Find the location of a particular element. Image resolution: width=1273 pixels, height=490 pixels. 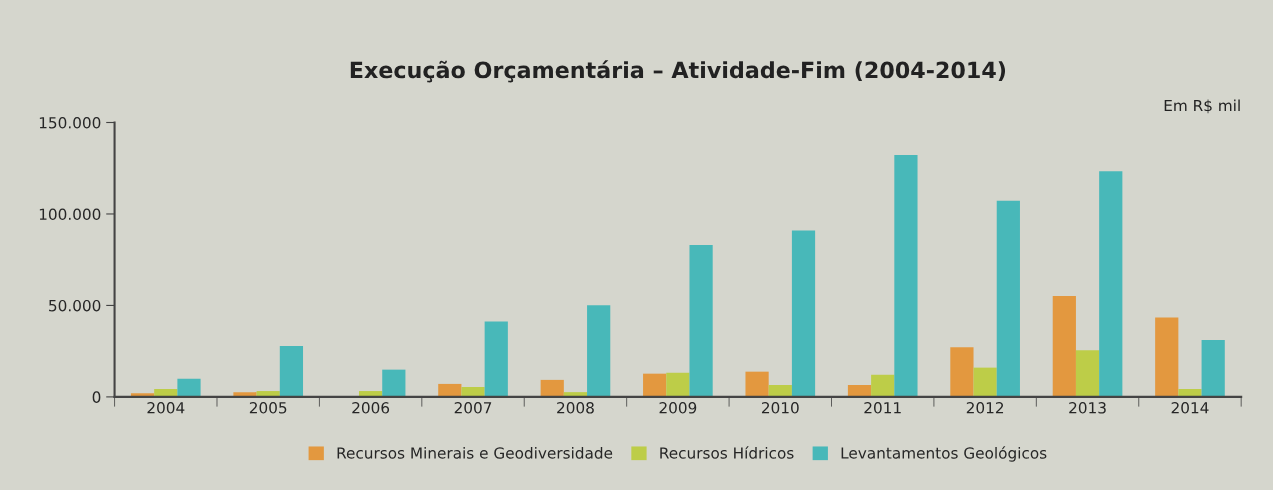

legend-label: Recursos Minerais e Geodiversidade is located at coordinates (475, 452).